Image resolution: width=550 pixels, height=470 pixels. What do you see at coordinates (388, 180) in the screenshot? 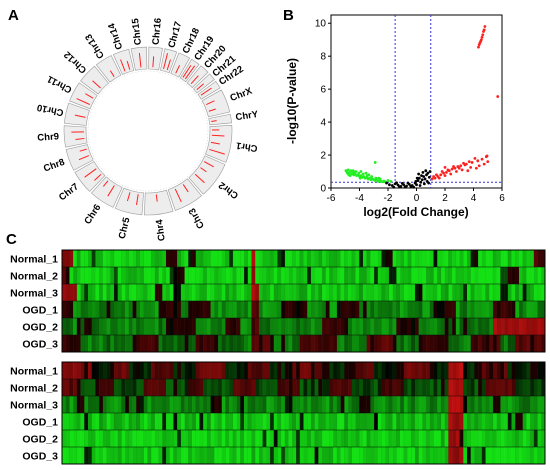
I see `volcano-point-down` at bounding box center [388, 180].